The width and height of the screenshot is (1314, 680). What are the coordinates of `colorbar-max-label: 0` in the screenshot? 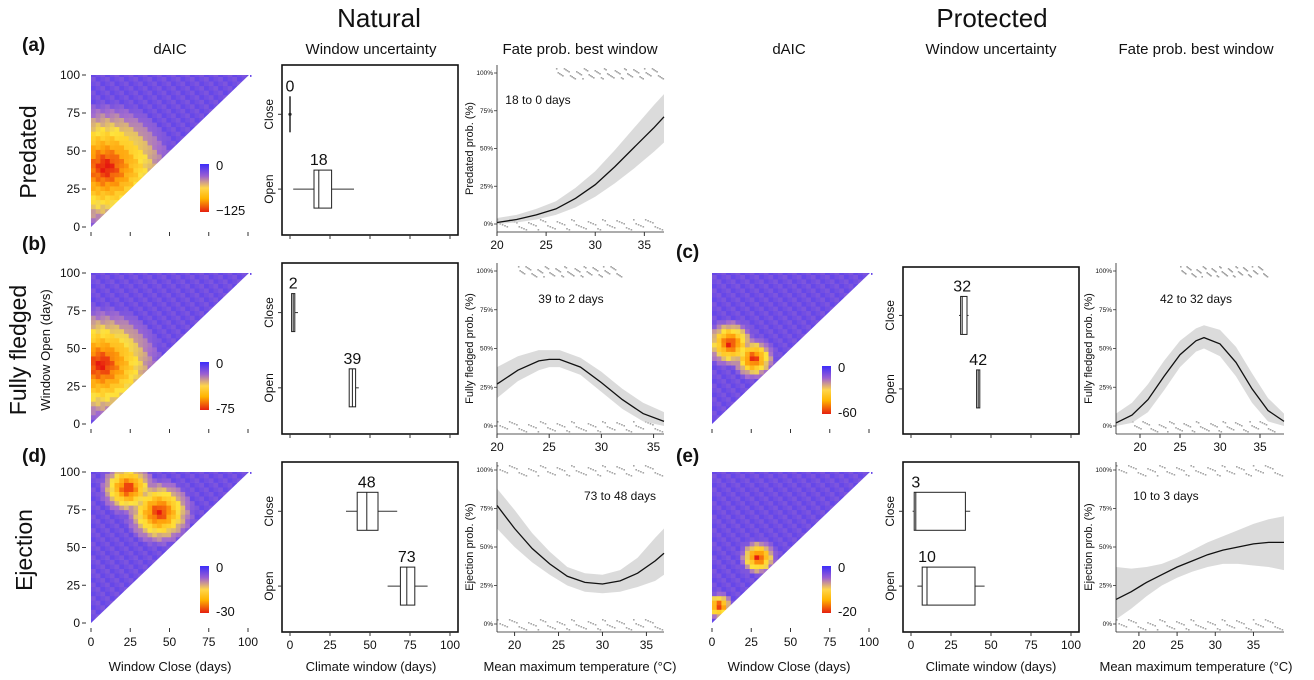 It's located at (219, 165).